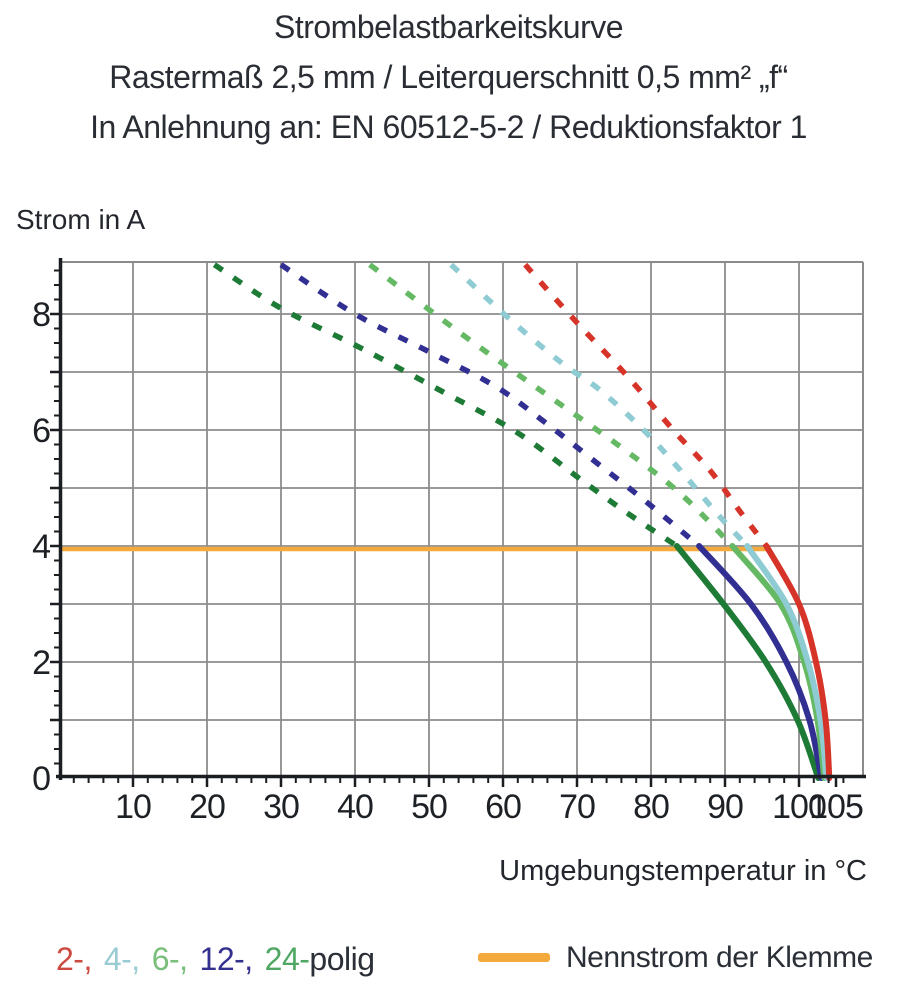 This screenshot has width=897, height=1000. Describe the element at coordinates (503, 807) in the screenshot. I see `x-tick-label: 60` at that location.